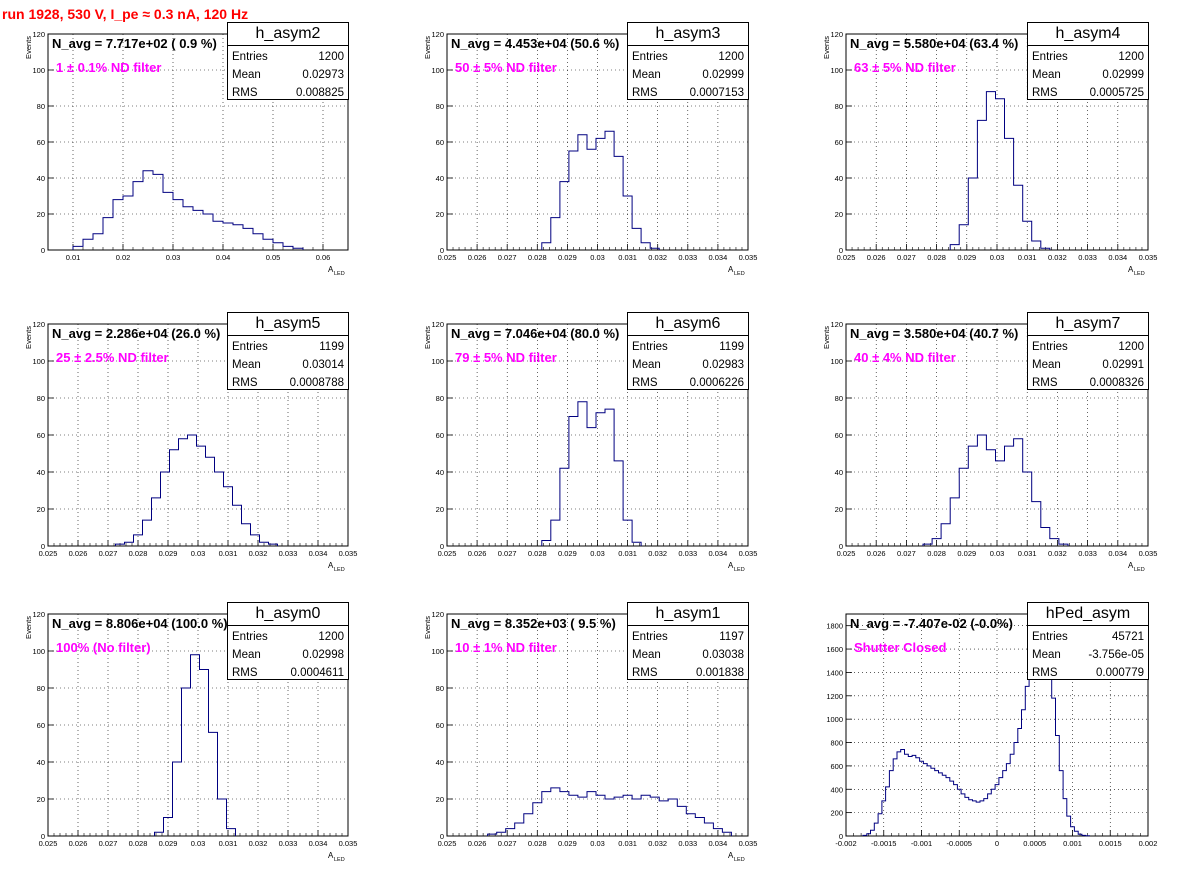 This screenshot has height=872, width=1196. What do you see at coordinates (597, 553) in the screenshot?
I see `x-tick-label: 0.03` at bounding box center [597, 553].